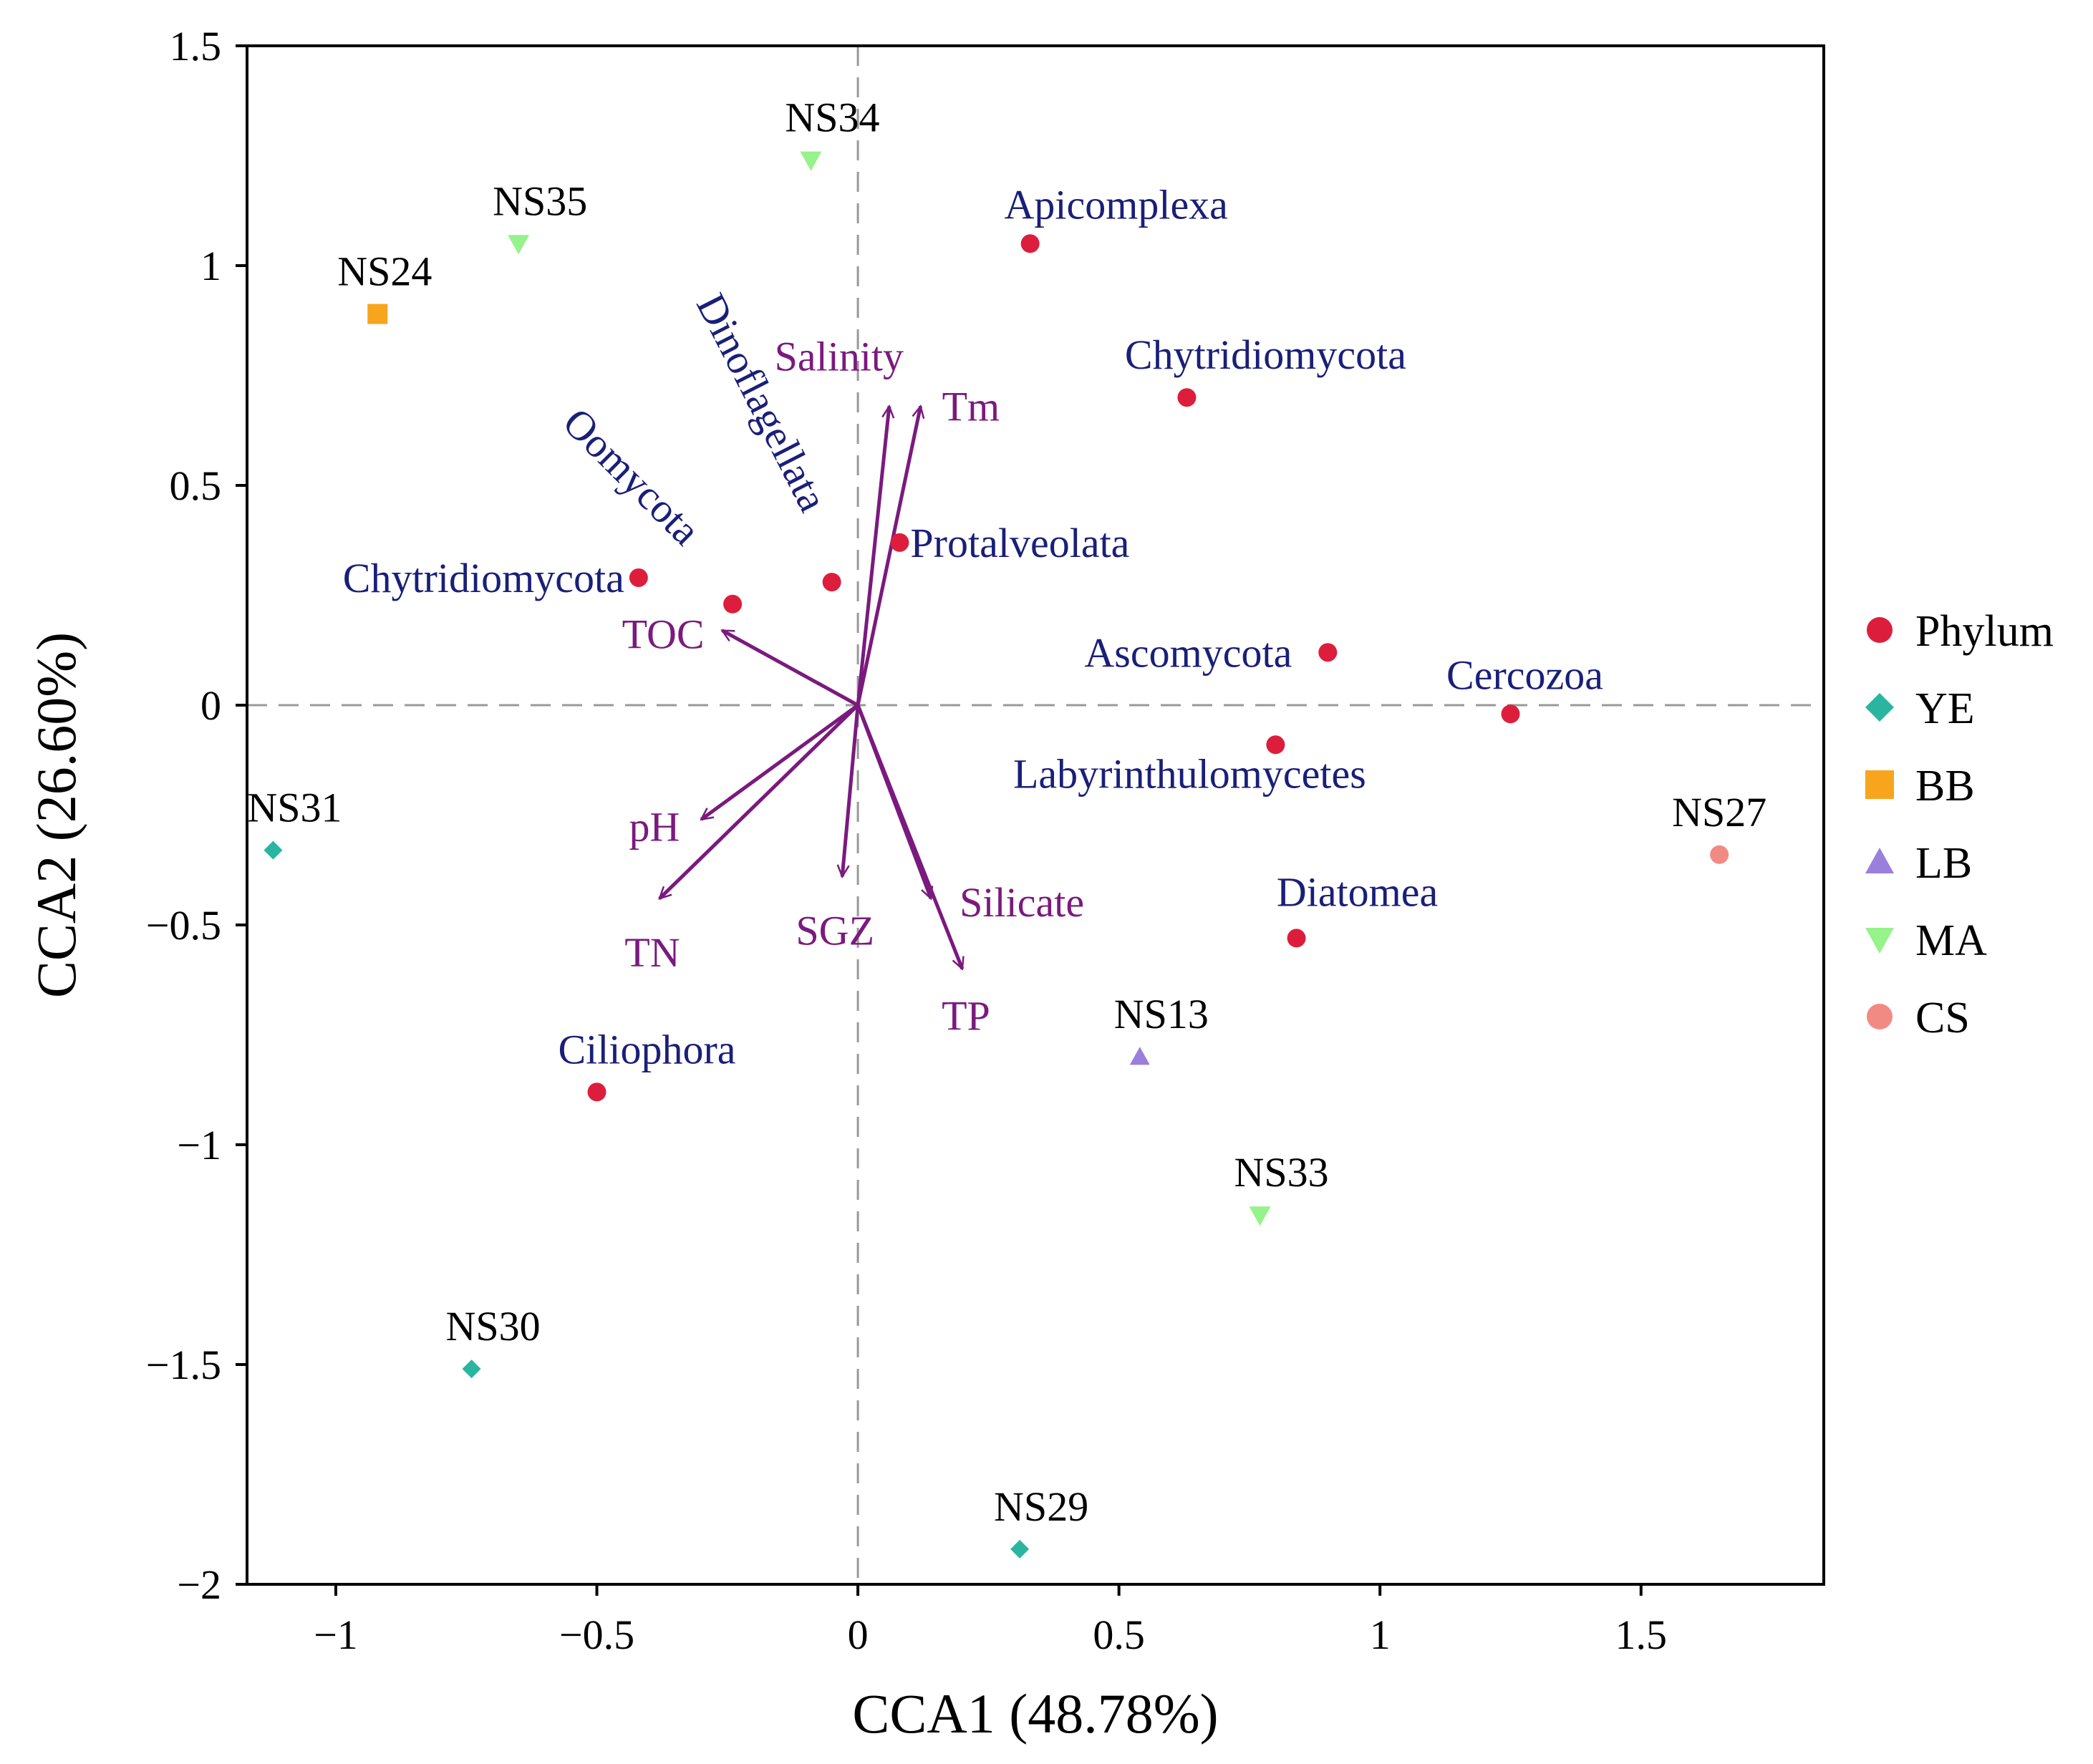 Image resolution: width=2093 pixels, height=1764 pixels. Describe the element at coordinates (1357, 891) in the screenshot. I see `phylum-label: Diatomea` at that location.